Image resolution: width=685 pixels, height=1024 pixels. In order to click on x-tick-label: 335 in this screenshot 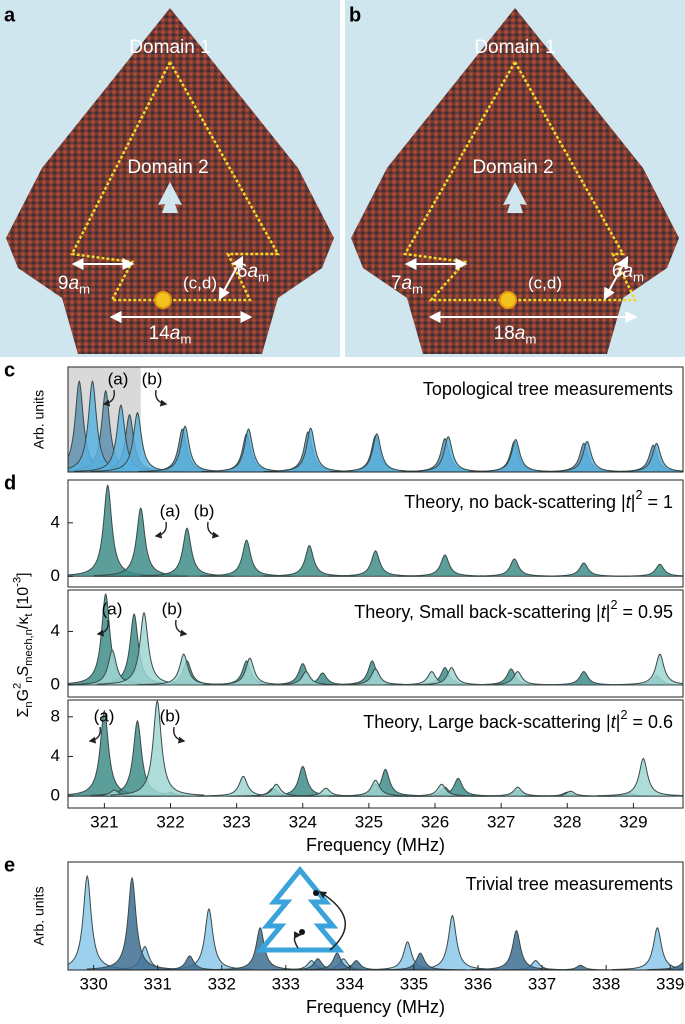, I will do `click(414, 983)`.